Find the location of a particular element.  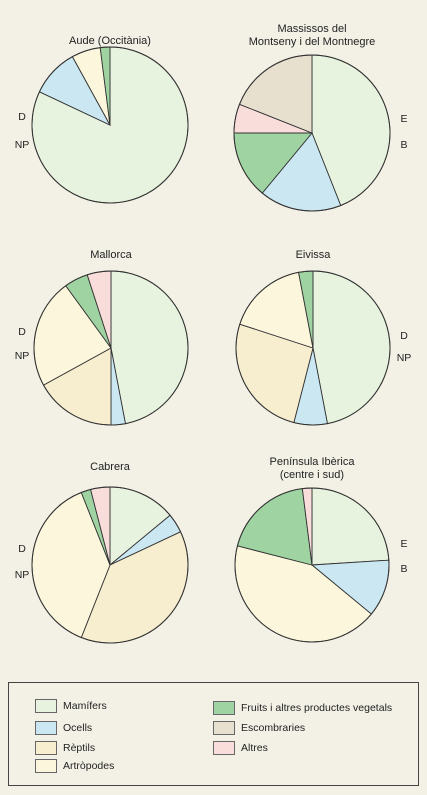

legend-label-mamifers: Mamífers is located at coordinates (85, 706).